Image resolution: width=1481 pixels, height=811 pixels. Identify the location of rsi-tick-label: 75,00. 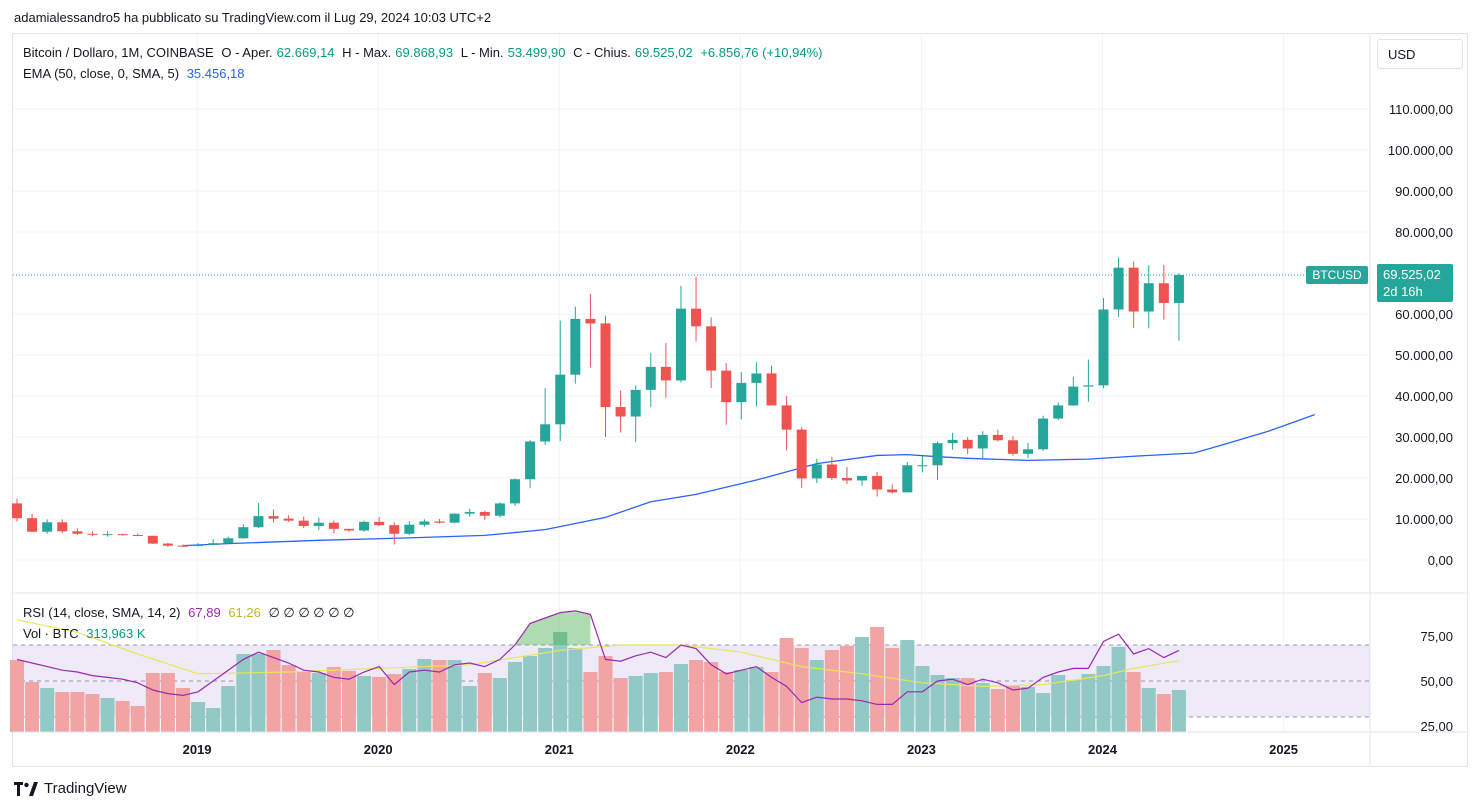
(1436, 636).